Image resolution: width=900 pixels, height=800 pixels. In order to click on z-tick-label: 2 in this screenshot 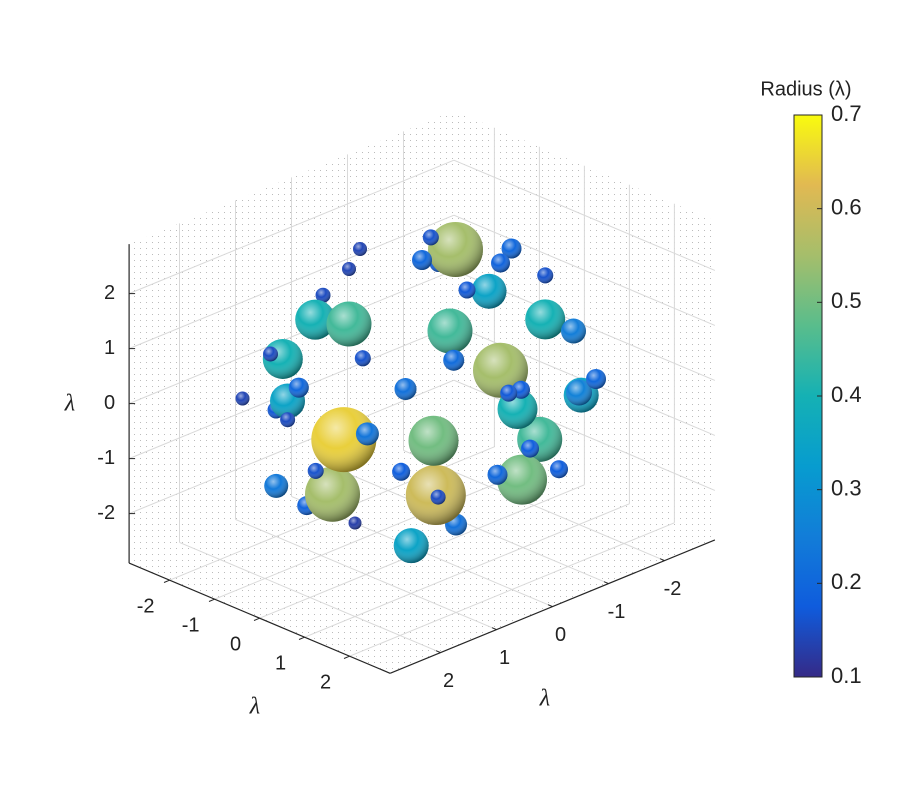, I will do `click(109, 293)`.